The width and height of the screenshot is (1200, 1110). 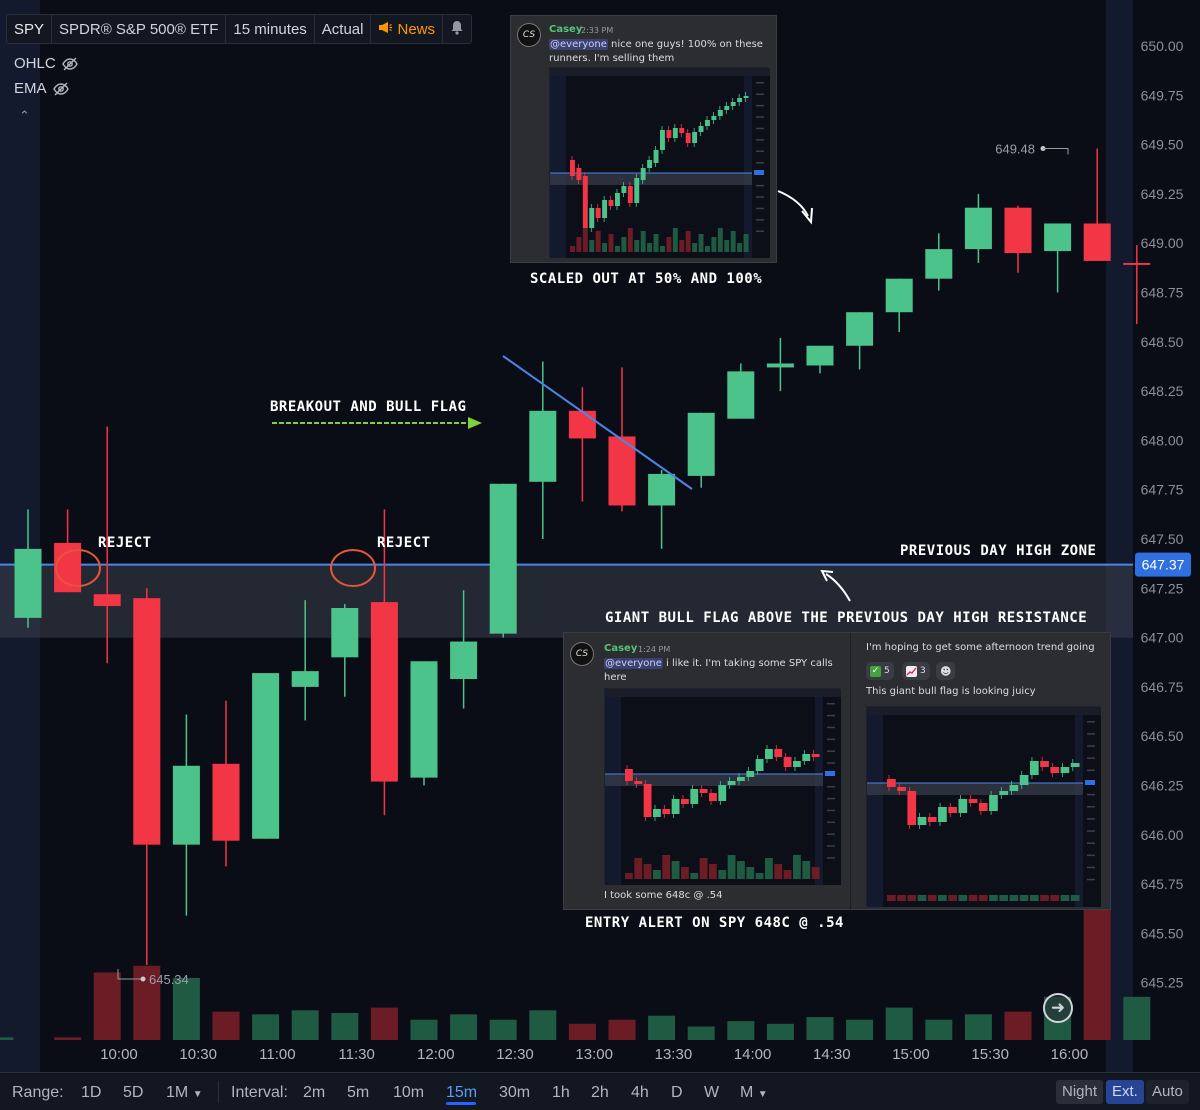 What do you see at coordinates (712, 1092) in the screenshot?
I see `interval-w: W` at bounding box center [712, 1092].